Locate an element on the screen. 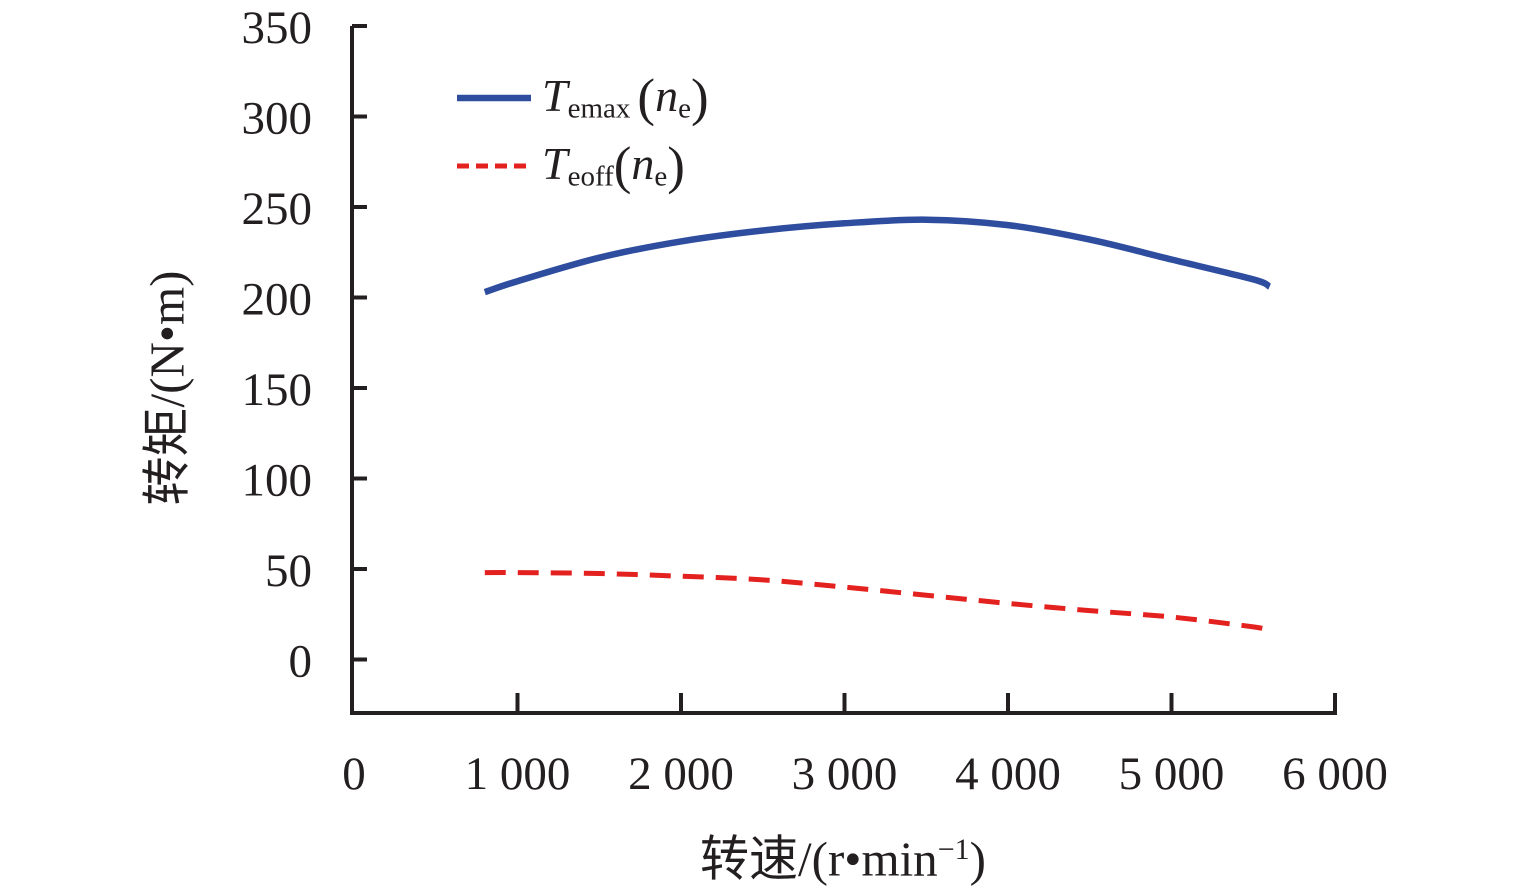 The height and width of the screenshot is (892, 1535). x-axis-title-close-paren: ) is located at coordinates (977, 859).